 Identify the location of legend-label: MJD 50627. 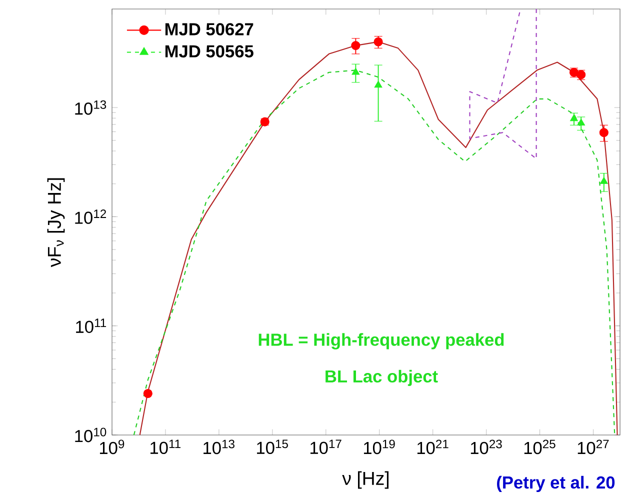
(209, 29).